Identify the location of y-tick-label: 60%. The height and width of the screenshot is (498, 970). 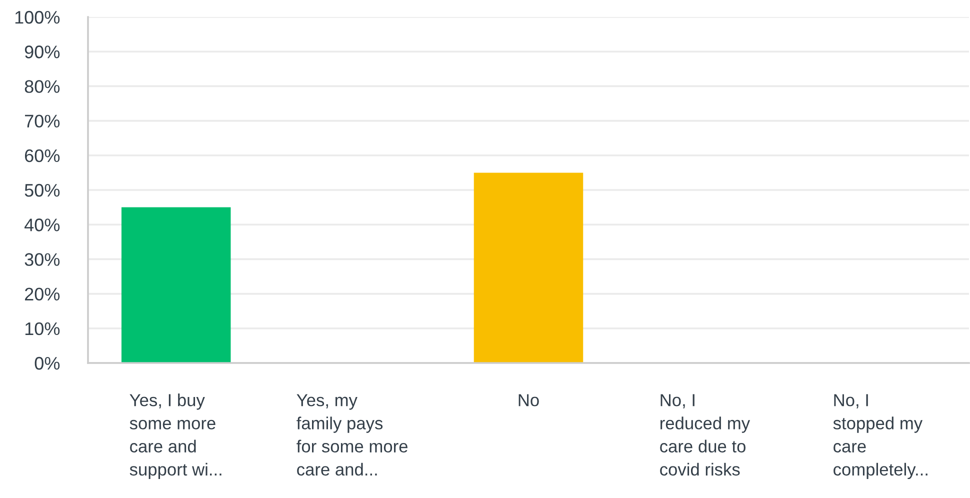
(42, 155).